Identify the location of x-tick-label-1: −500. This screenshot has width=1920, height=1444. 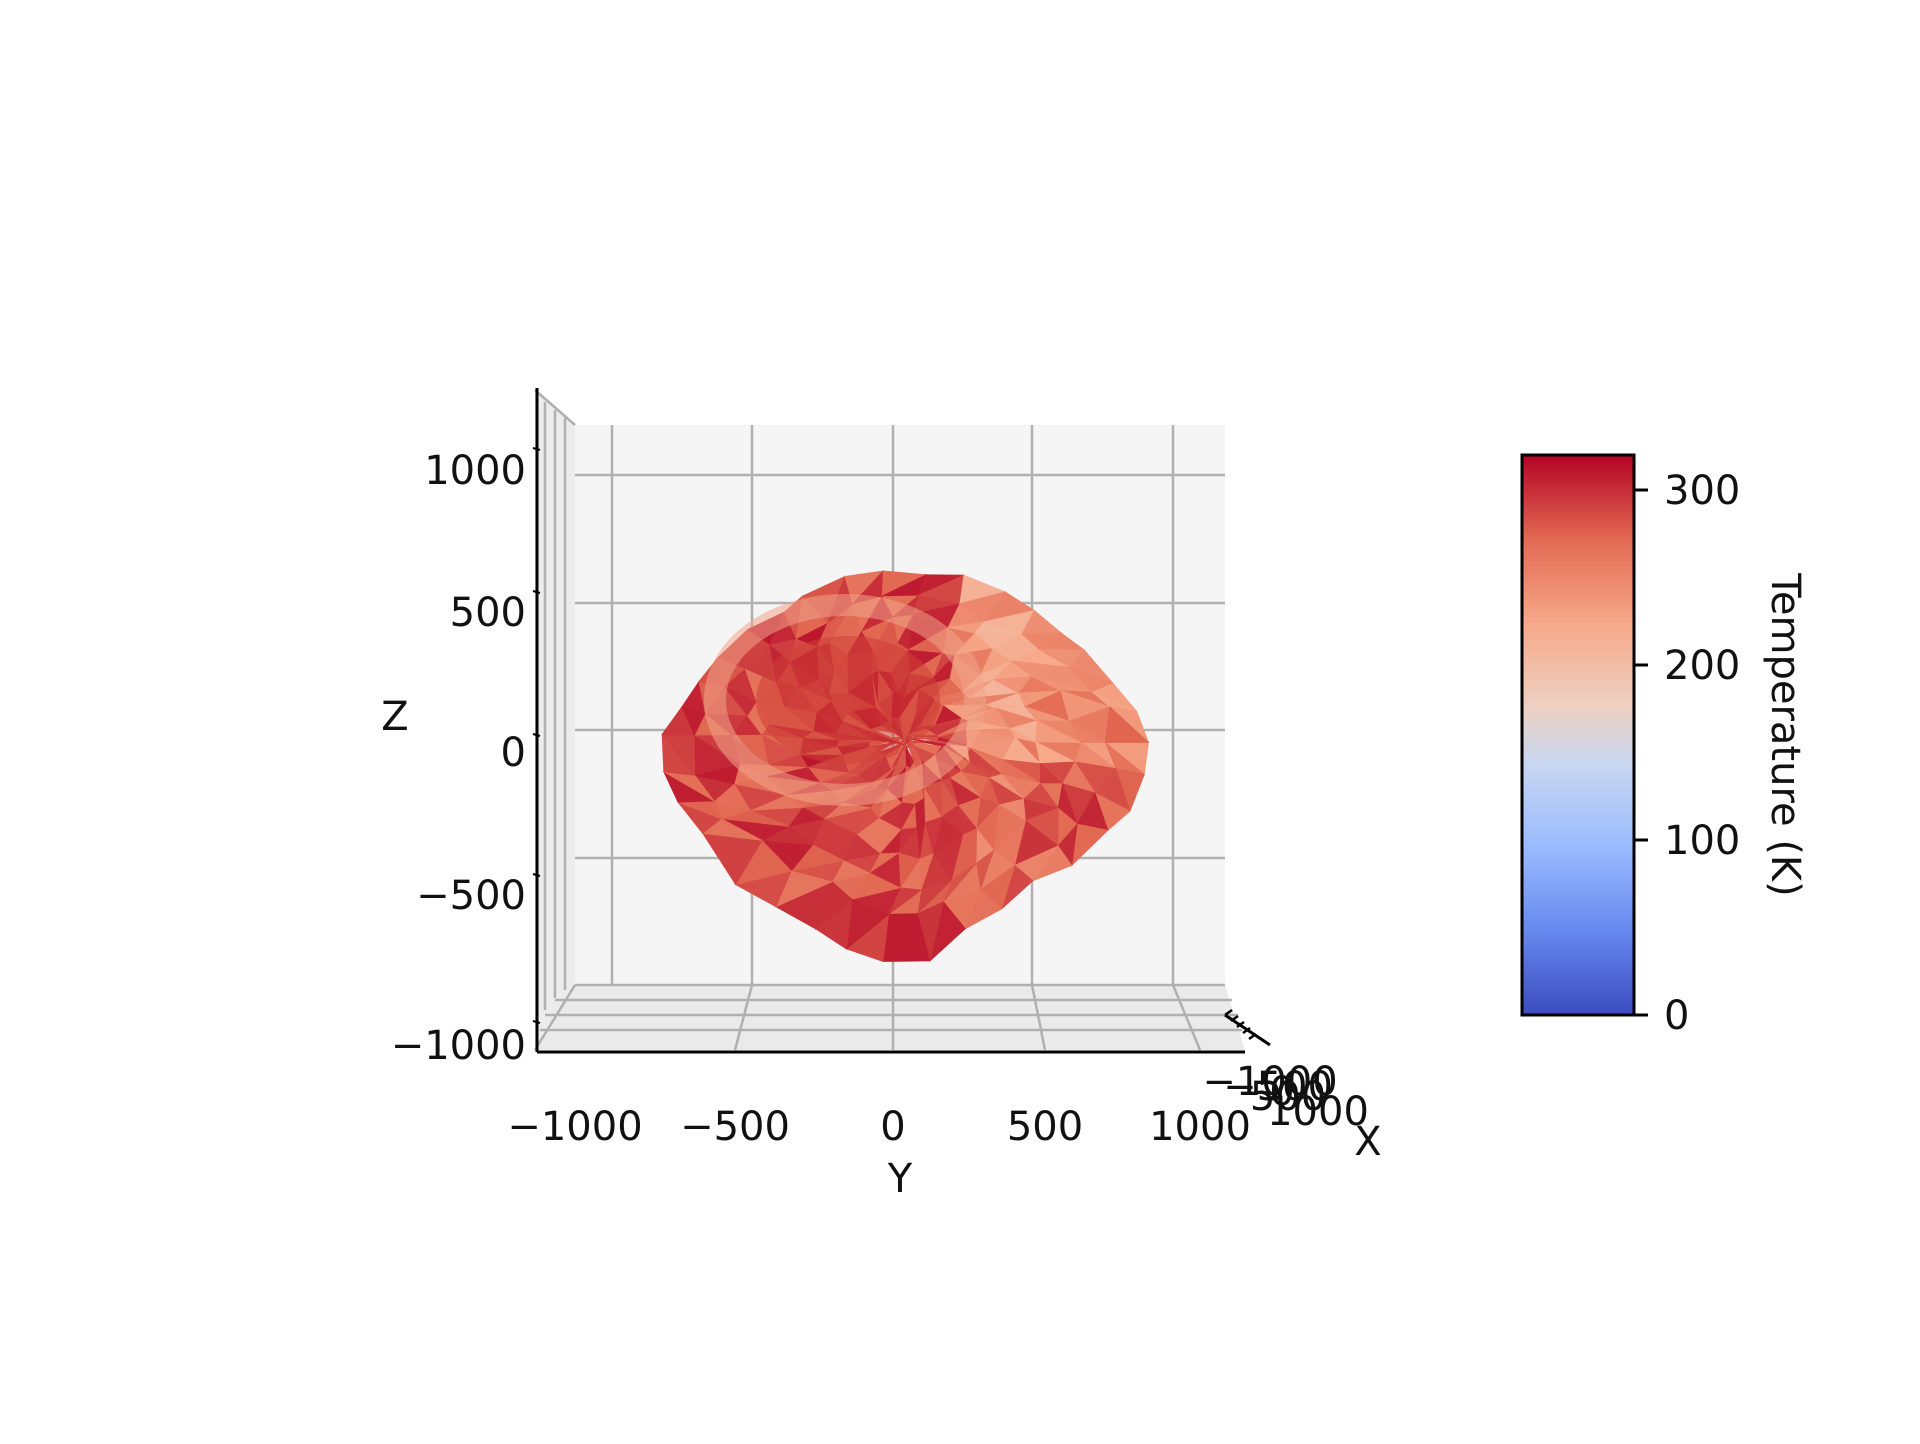
(1278, 1087).